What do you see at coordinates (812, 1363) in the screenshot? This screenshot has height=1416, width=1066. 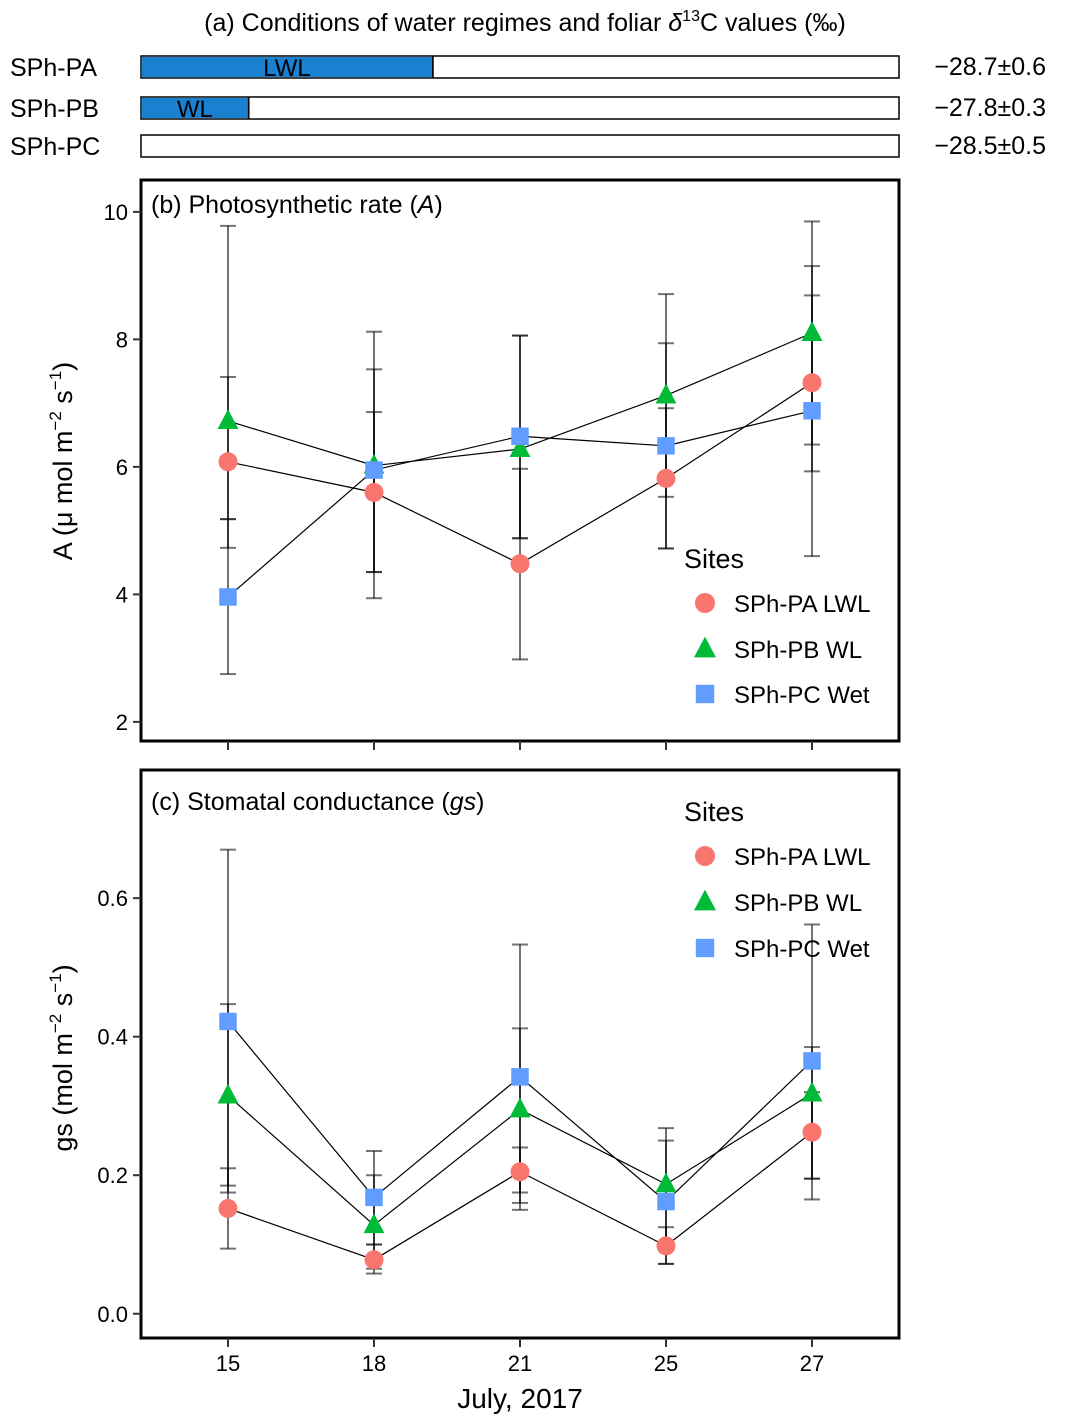 I see `x-tick-label: 27` at bounding box center [812, 1363].